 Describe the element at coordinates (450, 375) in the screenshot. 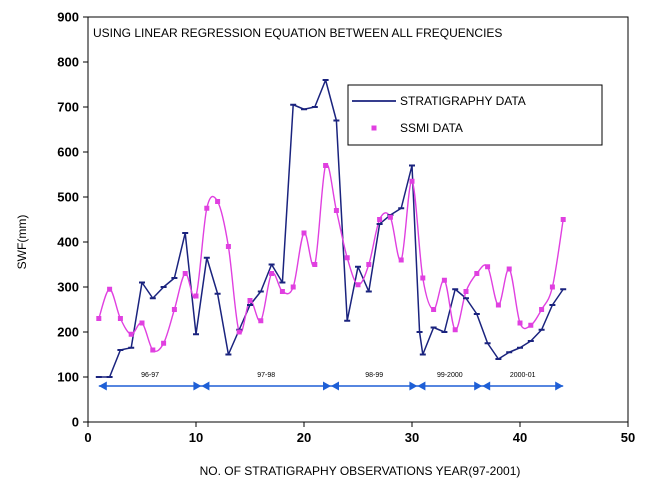

I see `period-label: 99-2000` at that location.